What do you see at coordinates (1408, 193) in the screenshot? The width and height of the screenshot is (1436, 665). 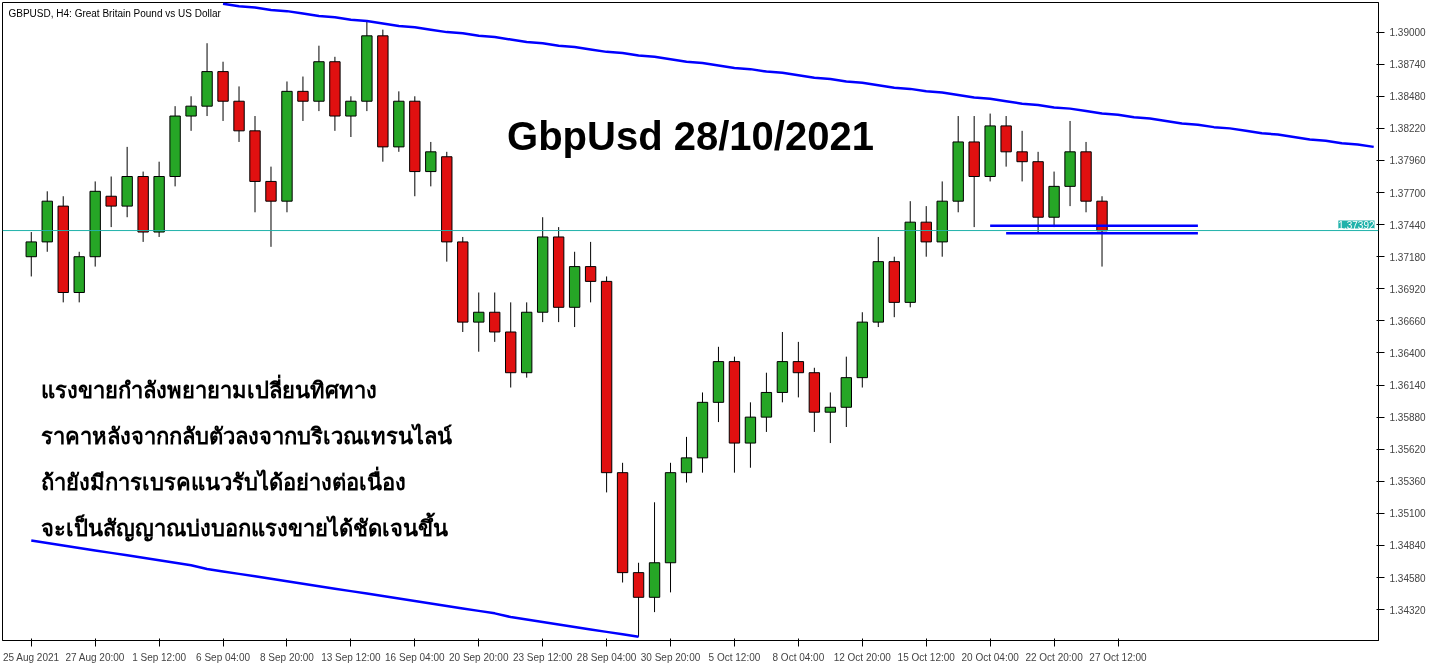 I see `y-tick-label: 1.37700` at bounding box center [1408, 193].